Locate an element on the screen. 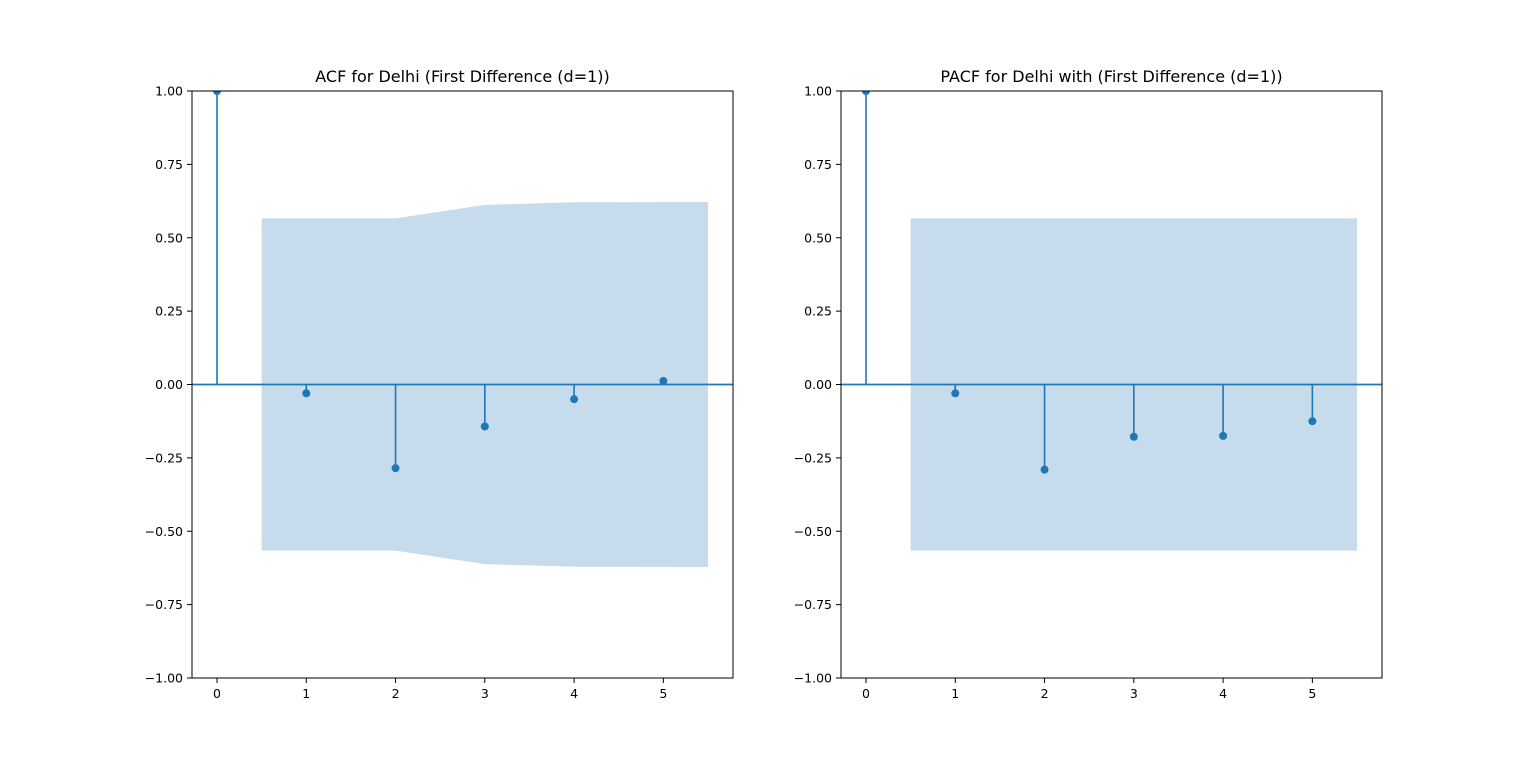  pacf-xtick-label-1: 1 is located at coordinates (955, 693).